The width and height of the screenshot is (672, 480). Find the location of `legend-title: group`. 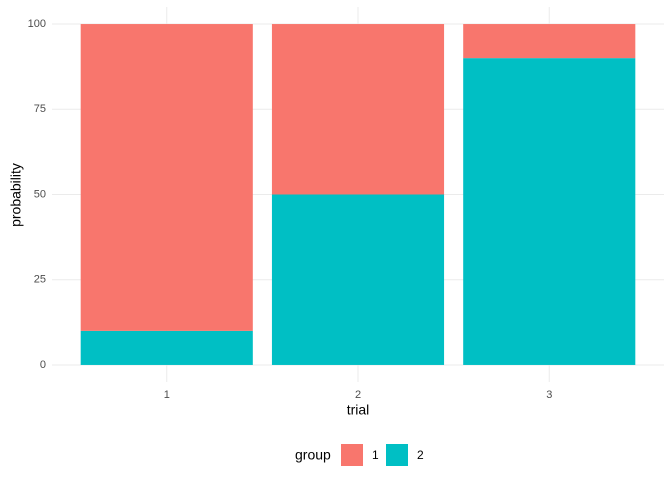

legend-title: group is located at coordinates (313, 455).